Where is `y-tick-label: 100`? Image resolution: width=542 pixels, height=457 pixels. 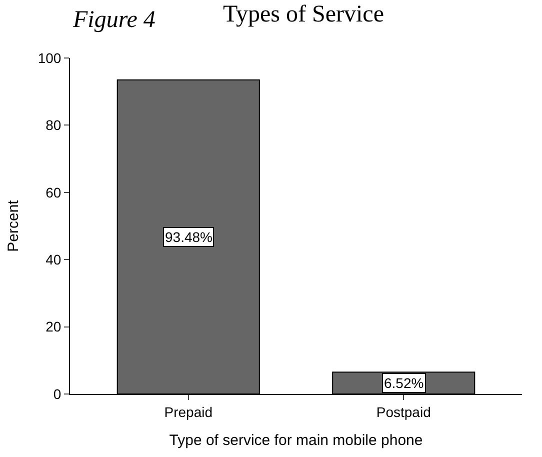 y-tick-label: 100 is located at coordinates (50, 58).